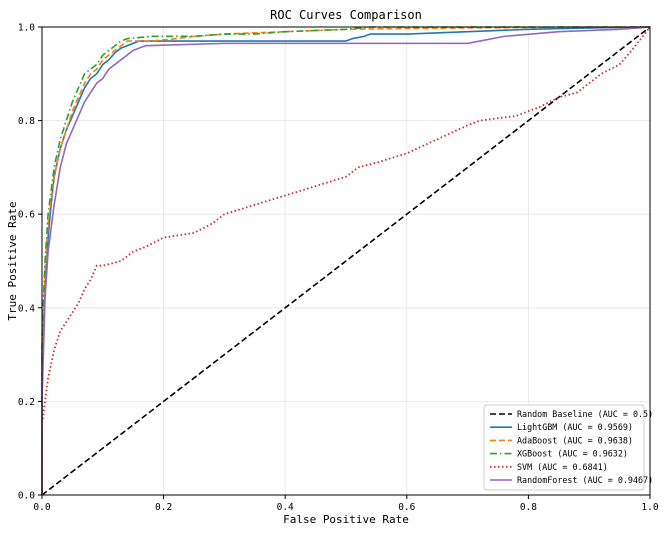 Image resolution: width=667 pixels, height=533 pixels. What do you see at coordinates (26, 308) in the screenshot?
I see `y-tick-label: 0.4` at bounding box center [26, 308].